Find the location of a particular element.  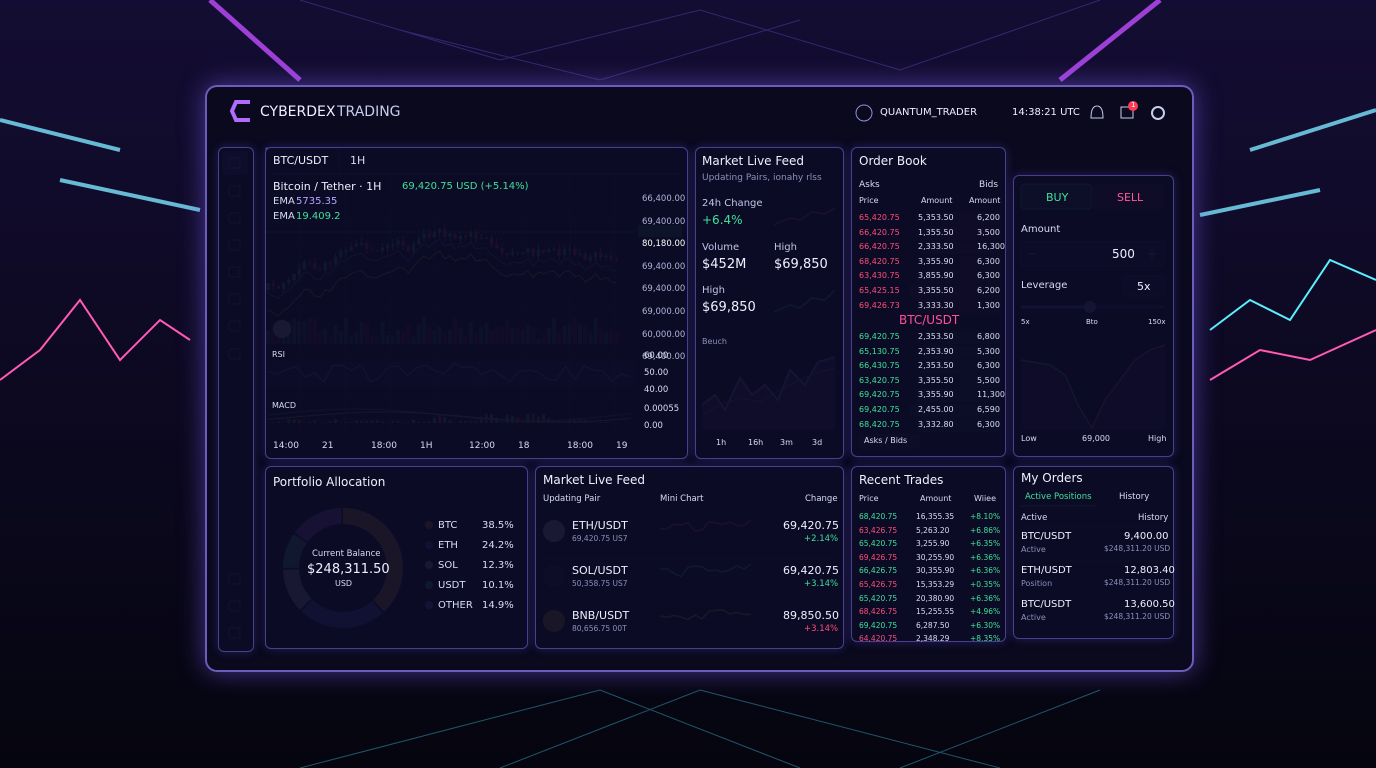

time-tick: 21 is located at coordinates (328, 446).